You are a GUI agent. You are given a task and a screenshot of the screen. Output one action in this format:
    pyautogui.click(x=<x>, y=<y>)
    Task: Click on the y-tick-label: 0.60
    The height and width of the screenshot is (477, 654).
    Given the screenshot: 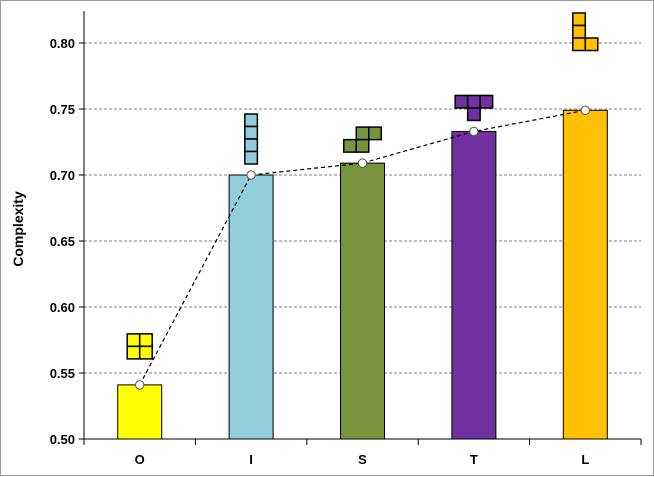 What is the action you would take?
    pyautogui.click(x=62, y=307)
    